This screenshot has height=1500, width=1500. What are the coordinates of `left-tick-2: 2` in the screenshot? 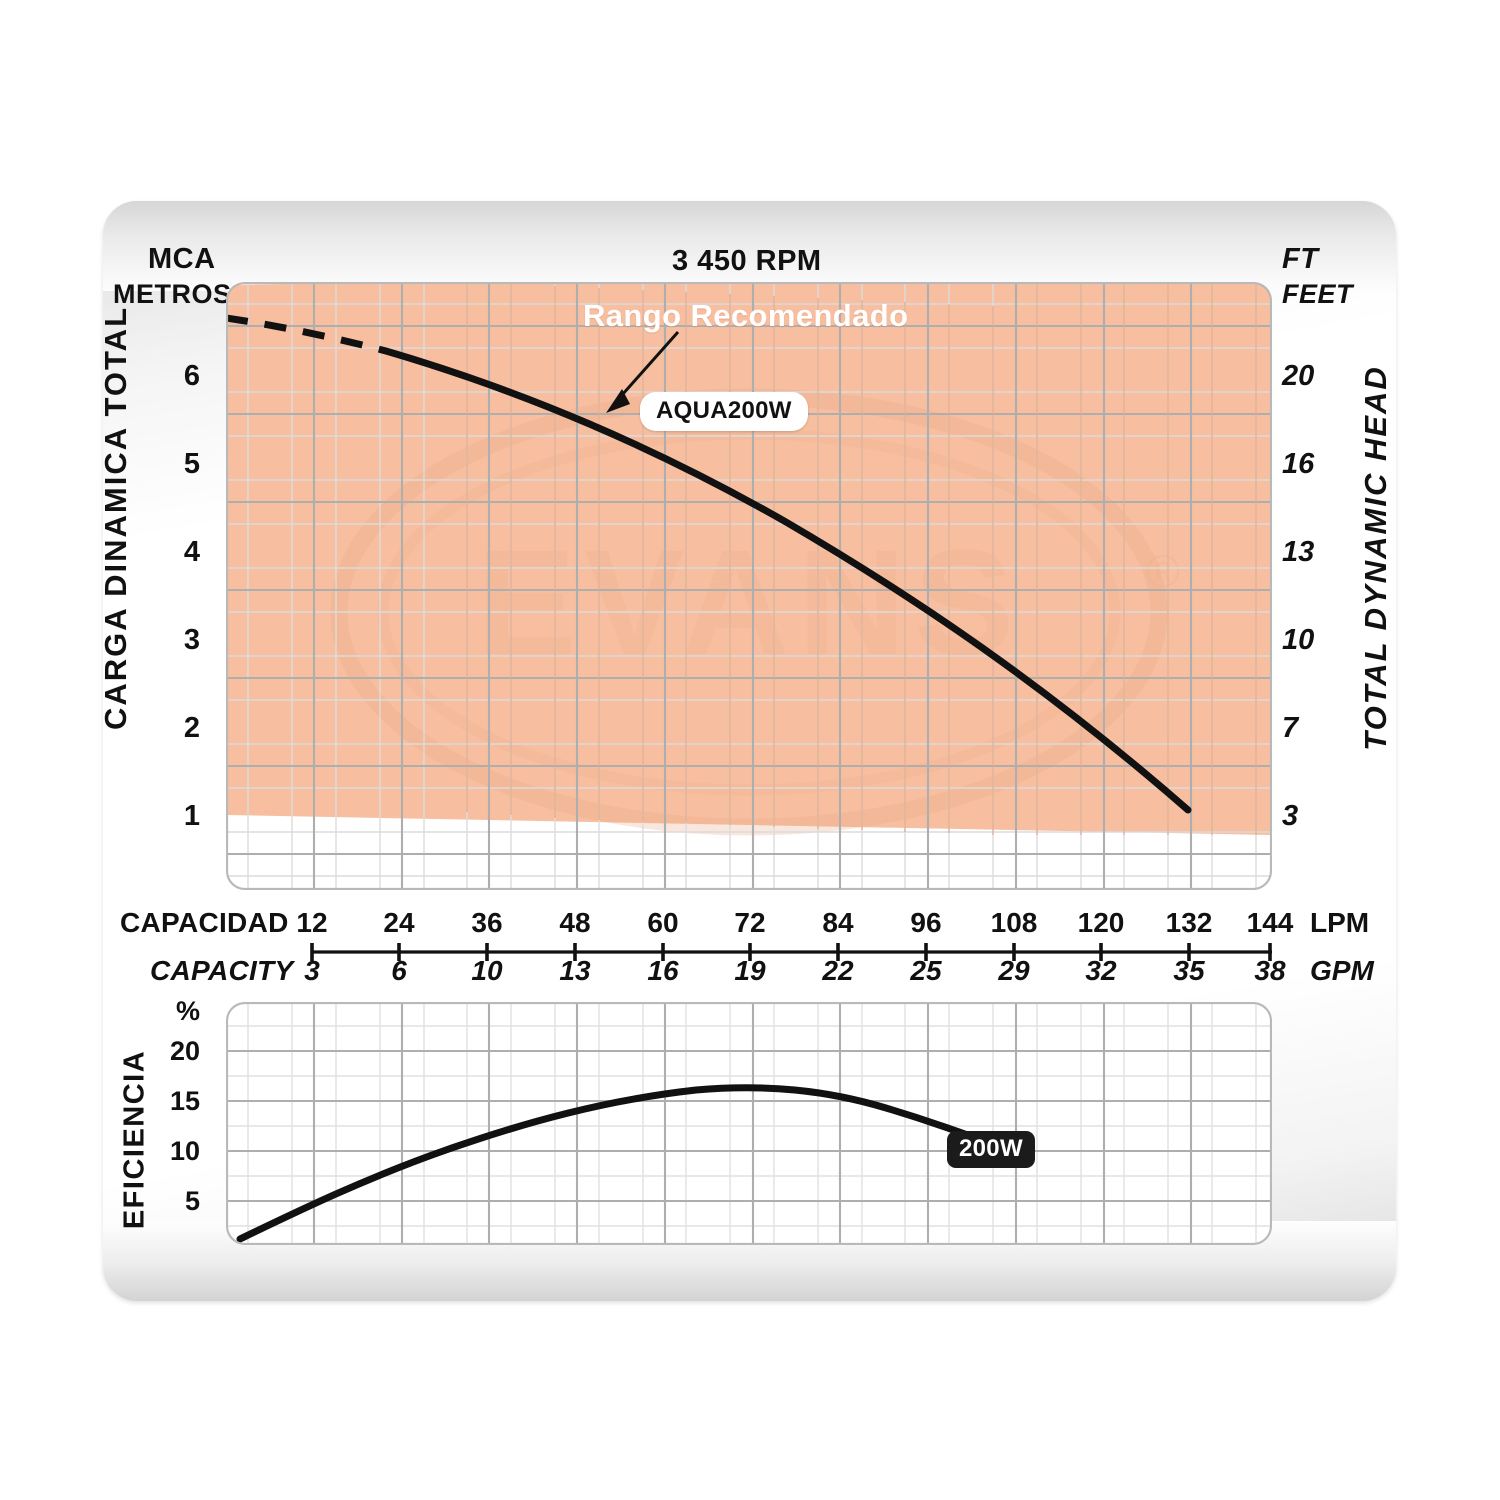 It's located at (191, 728).